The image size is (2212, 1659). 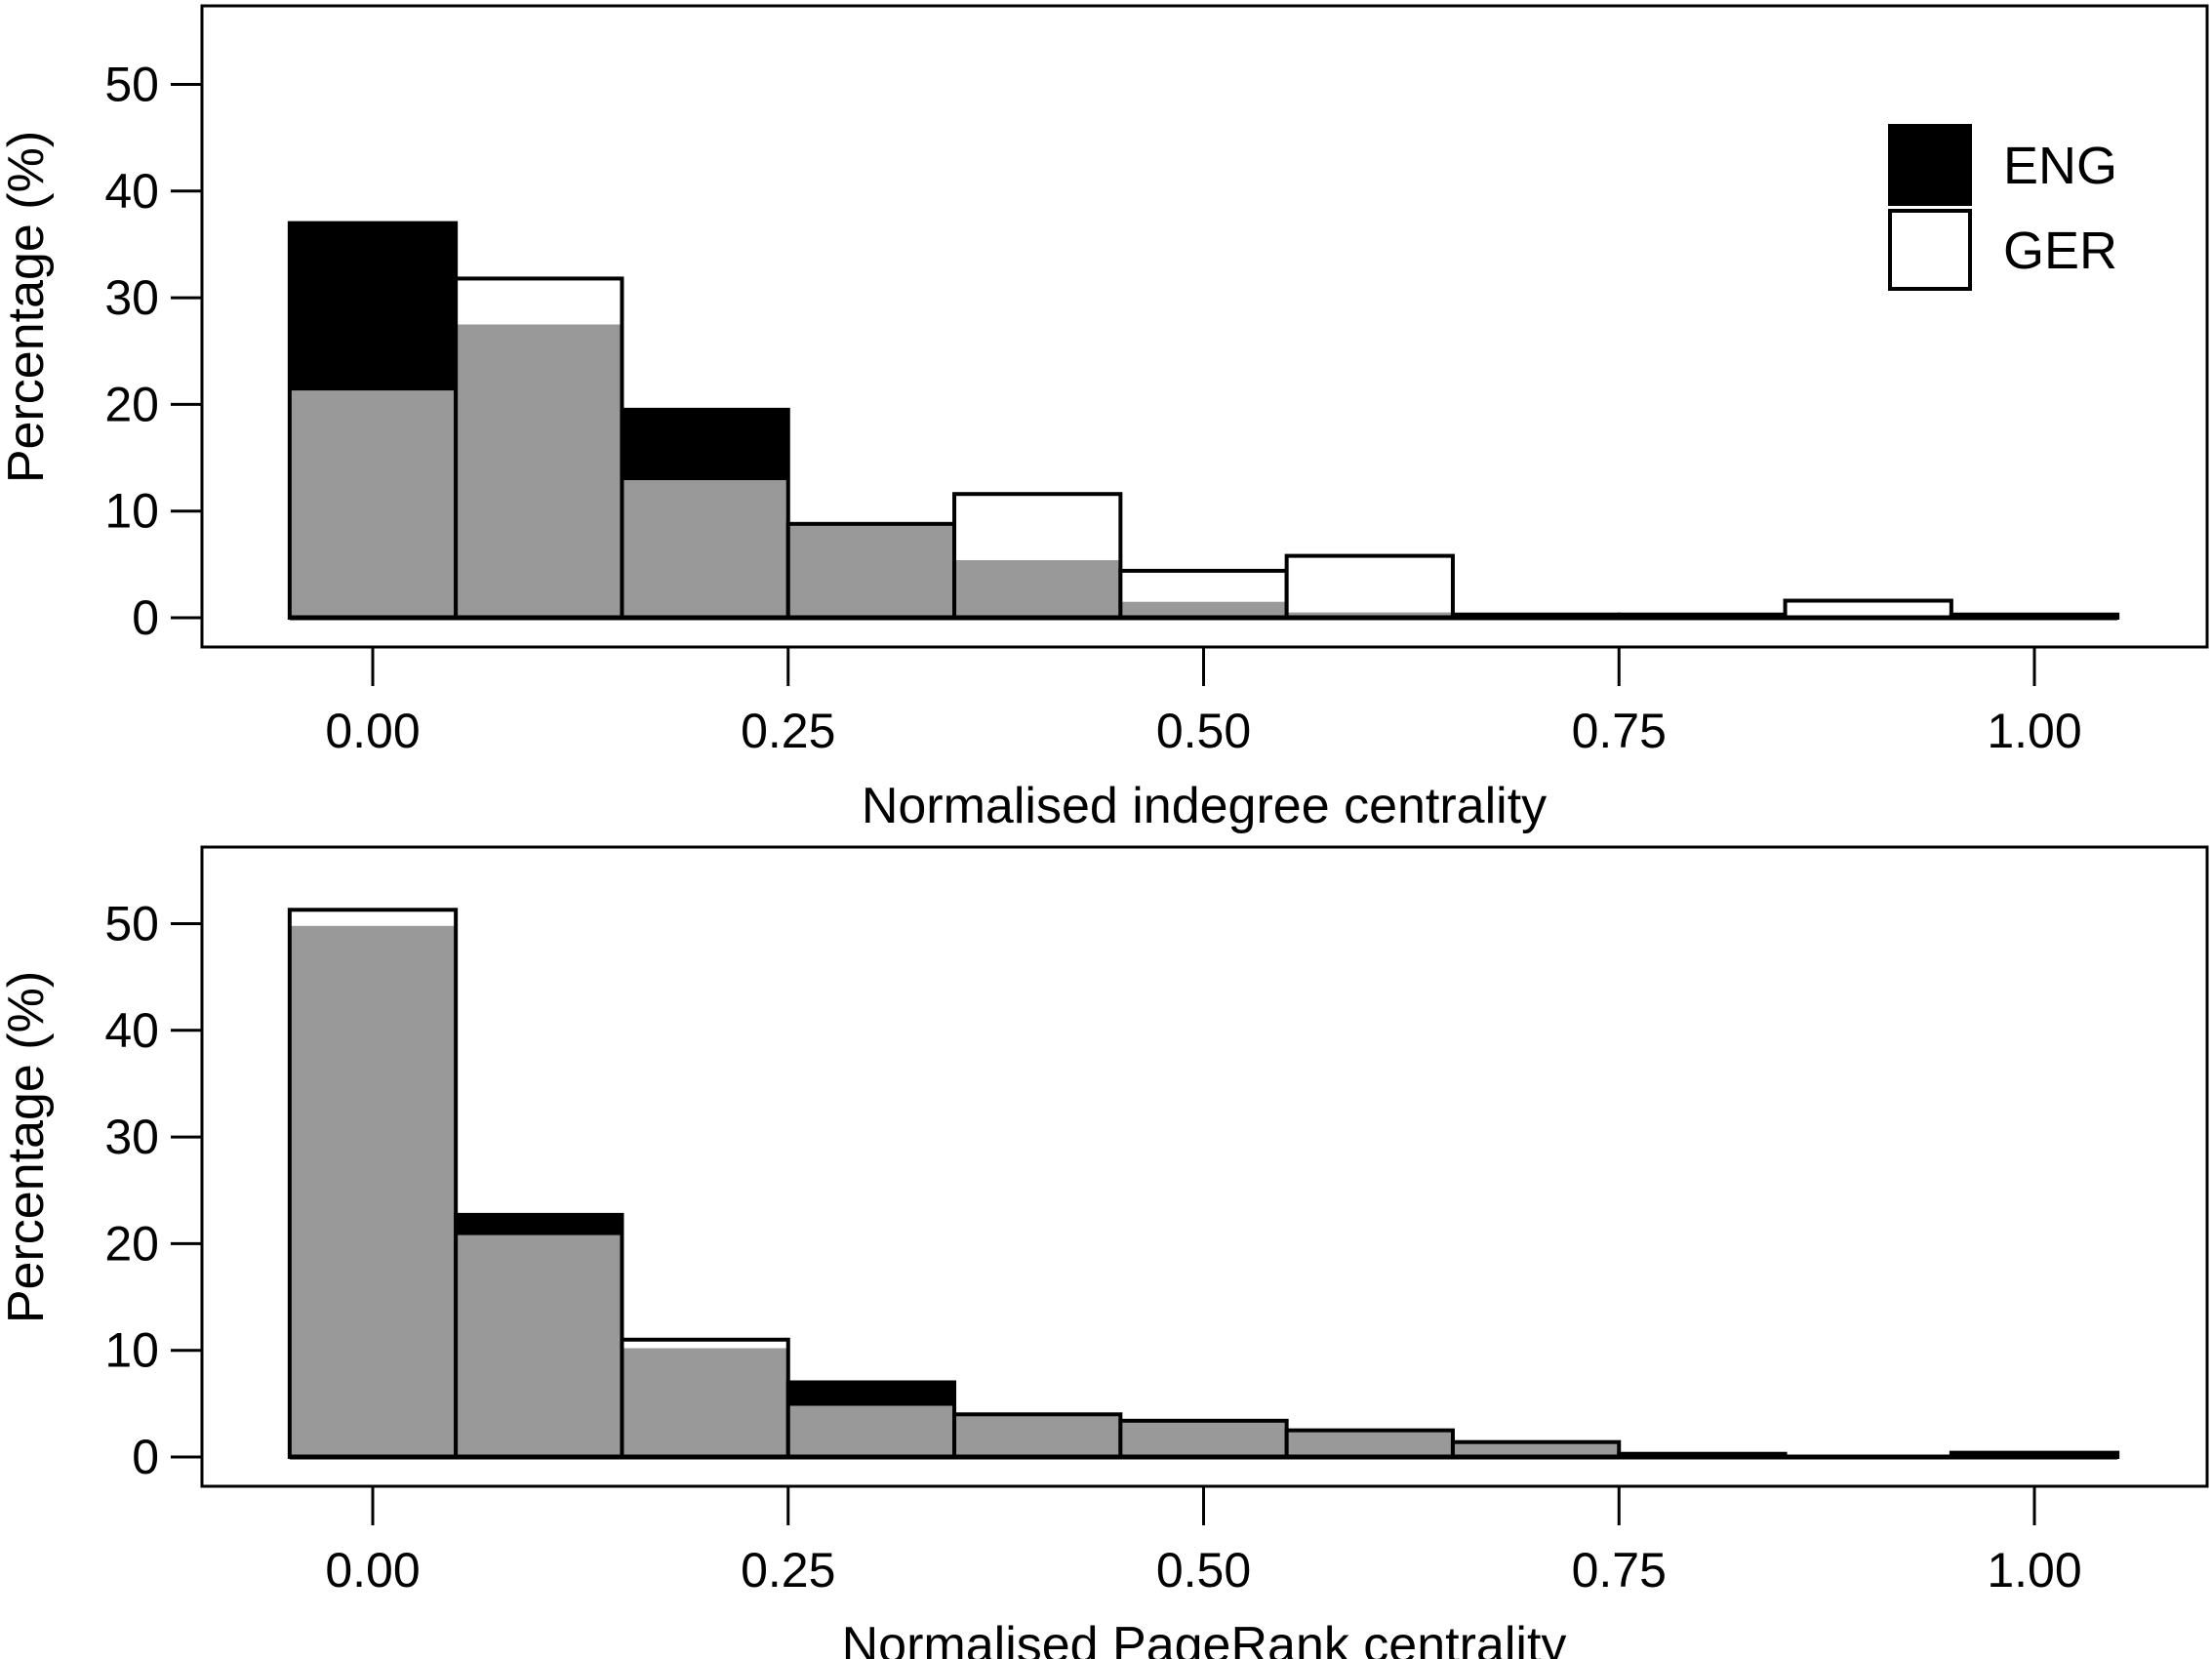 What do you see at coordinates (1204, 806) in the screenshot?
I see `x-axis-label: Normalised indegree centrality` at bounding box center [1204, 806].